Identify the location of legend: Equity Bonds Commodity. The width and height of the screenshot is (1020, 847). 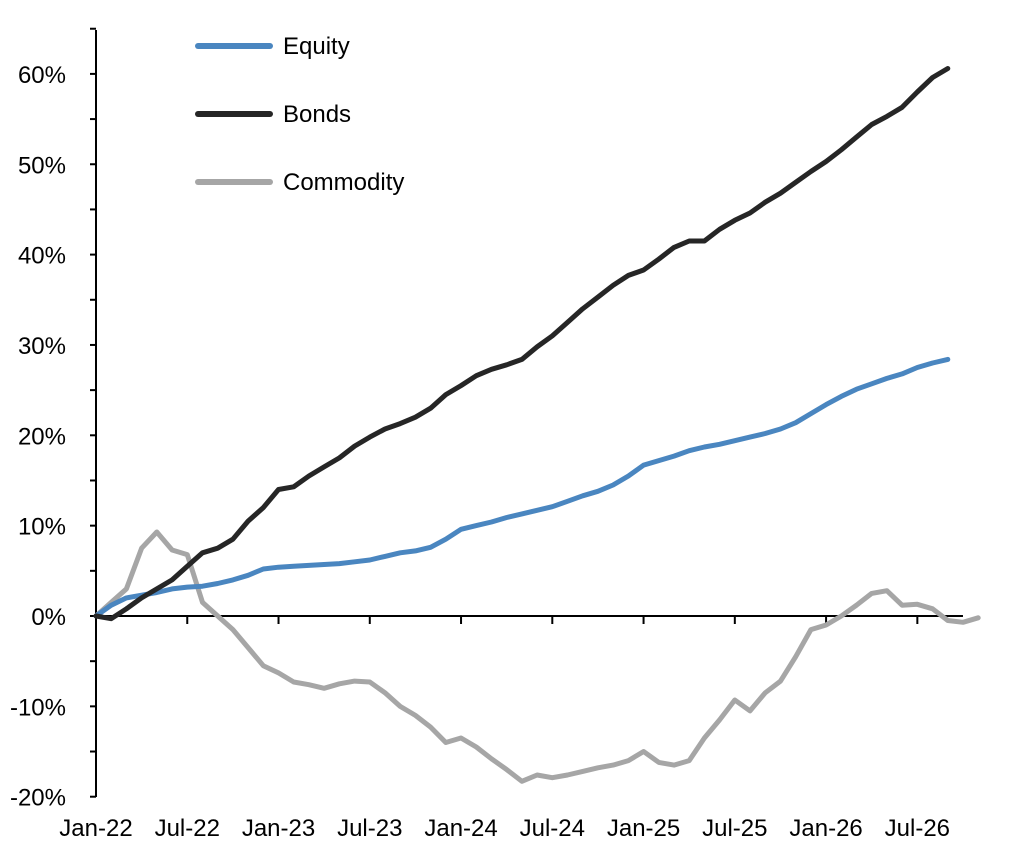
(299, 114).